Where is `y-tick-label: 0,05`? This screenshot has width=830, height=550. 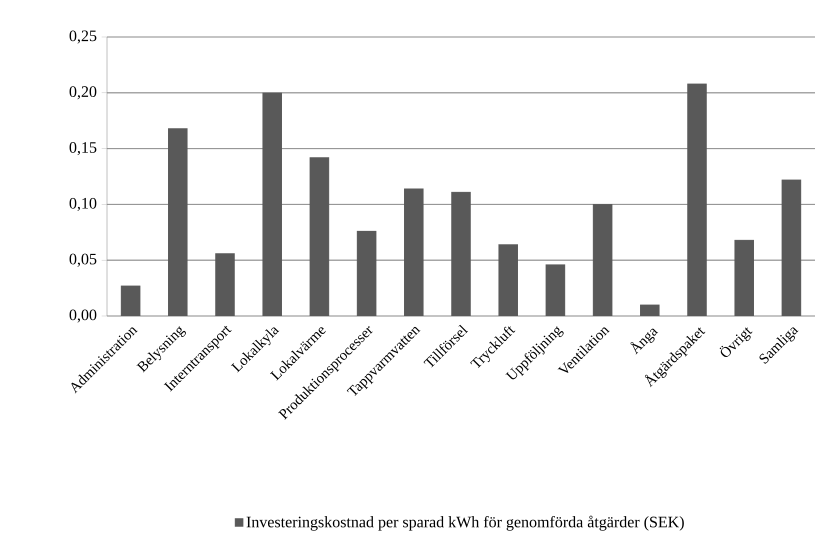 y-tick-label: 0,05 is located at coordinates (83, 260).